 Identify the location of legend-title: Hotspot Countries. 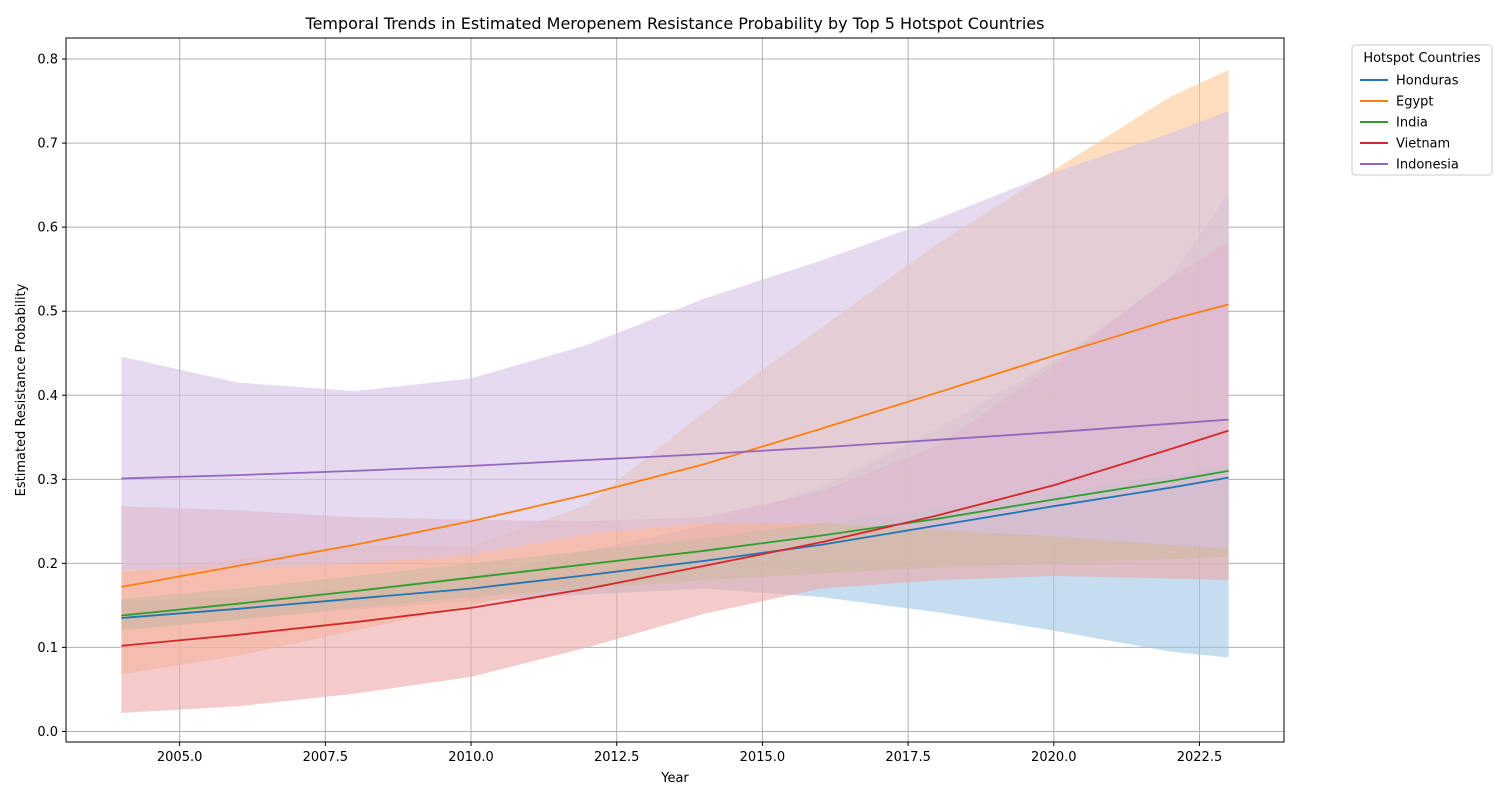
(1422, 58).